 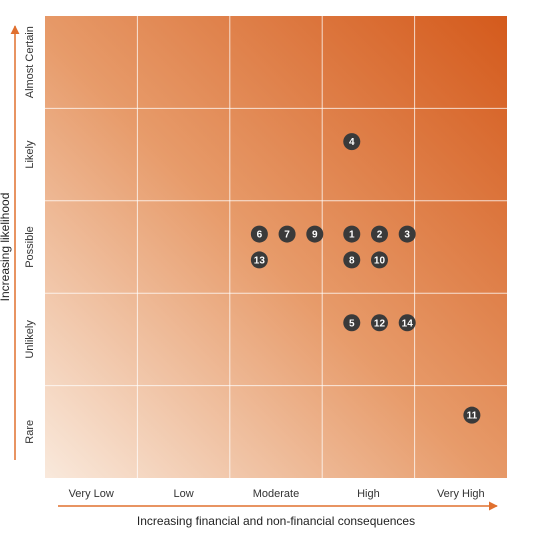 I want to click on risk-marker-label: 4, so click(x=352, y=142).